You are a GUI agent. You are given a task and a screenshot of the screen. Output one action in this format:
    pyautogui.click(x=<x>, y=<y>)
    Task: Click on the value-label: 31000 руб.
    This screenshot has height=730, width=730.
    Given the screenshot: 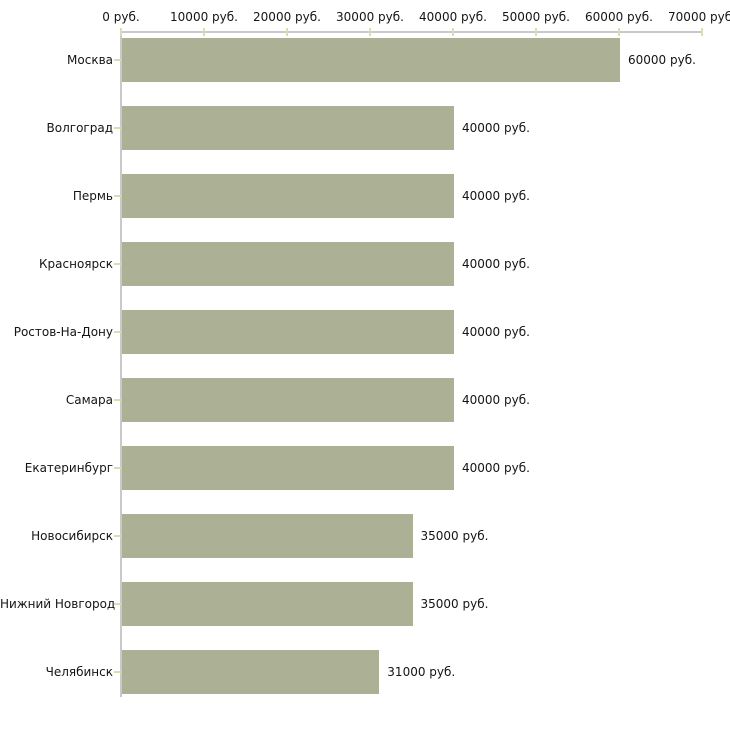 What is the action you would take?
    pyautogui.click(x=421, y=672)
    